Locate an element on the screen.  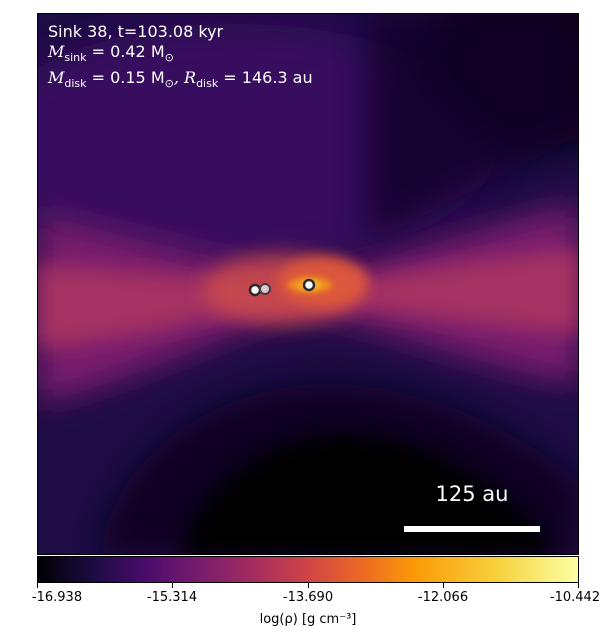
r-disk-sub: disk is located at coordinates (207, 84).